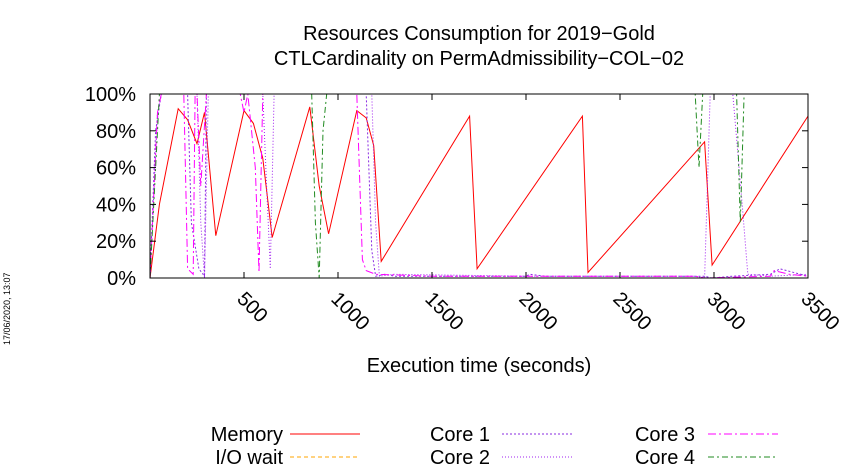  What do you see at coordinates (819, 311) in the screenshot?
I see `x-tick-label: 3500` at bounding box center [819, 311].